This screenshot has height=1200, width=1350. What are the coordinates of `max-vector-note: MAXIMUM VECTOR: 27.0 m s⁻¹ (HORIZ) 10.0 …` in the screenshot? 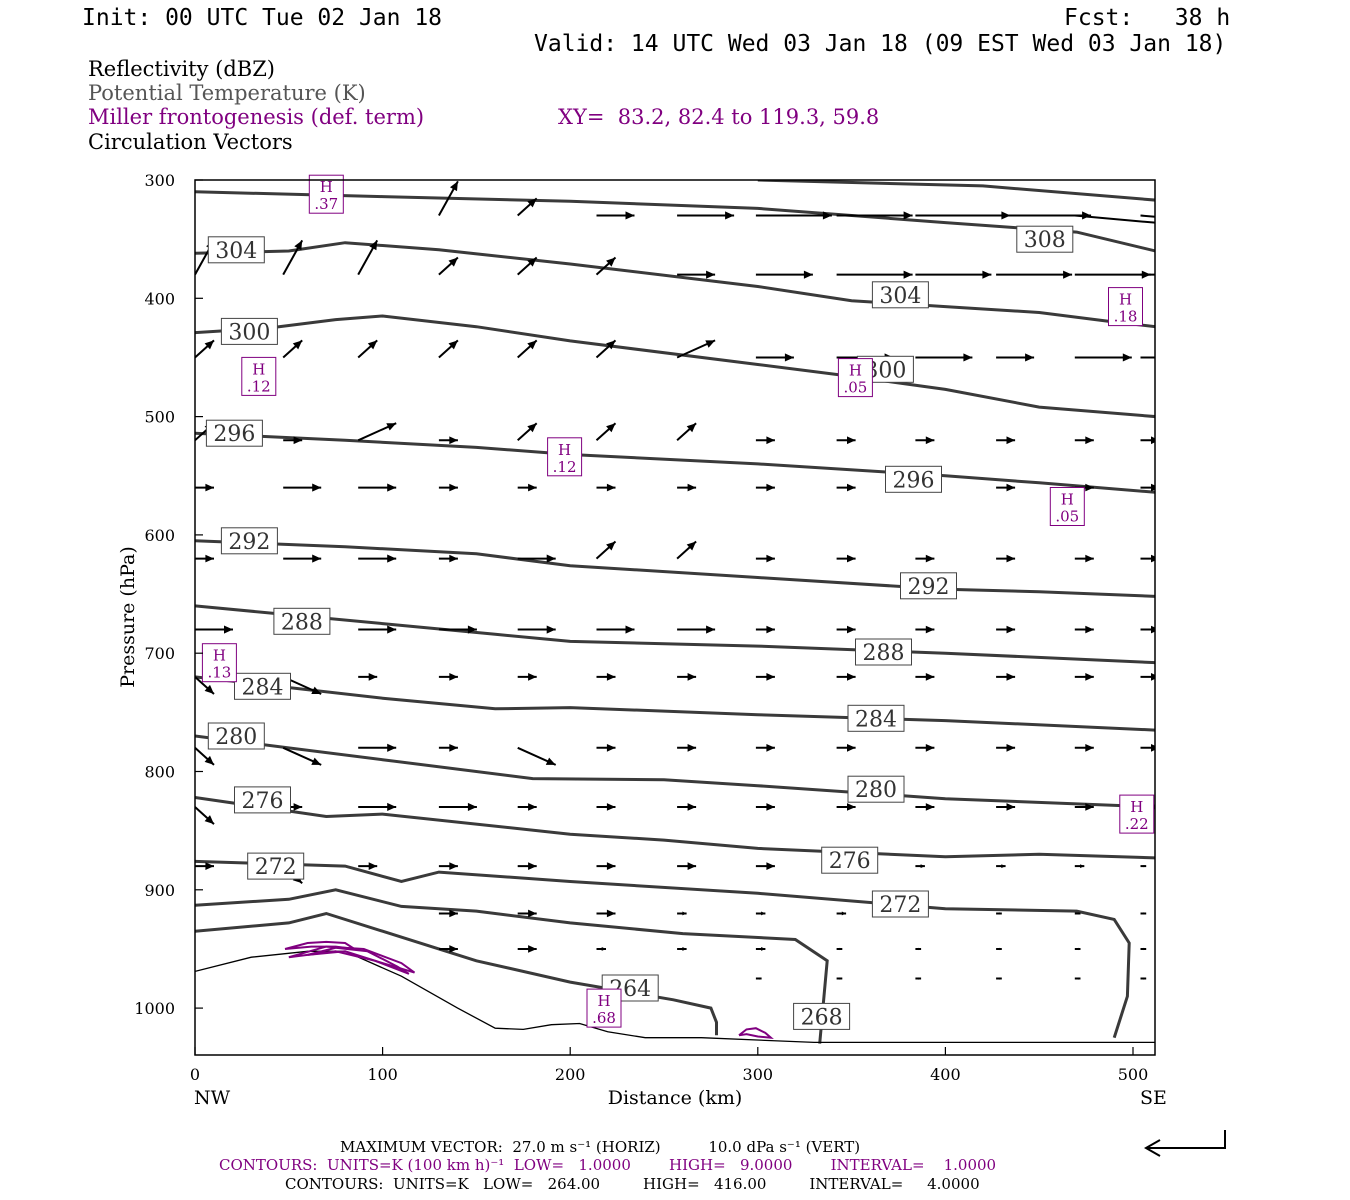 It's located at (600, 1147).